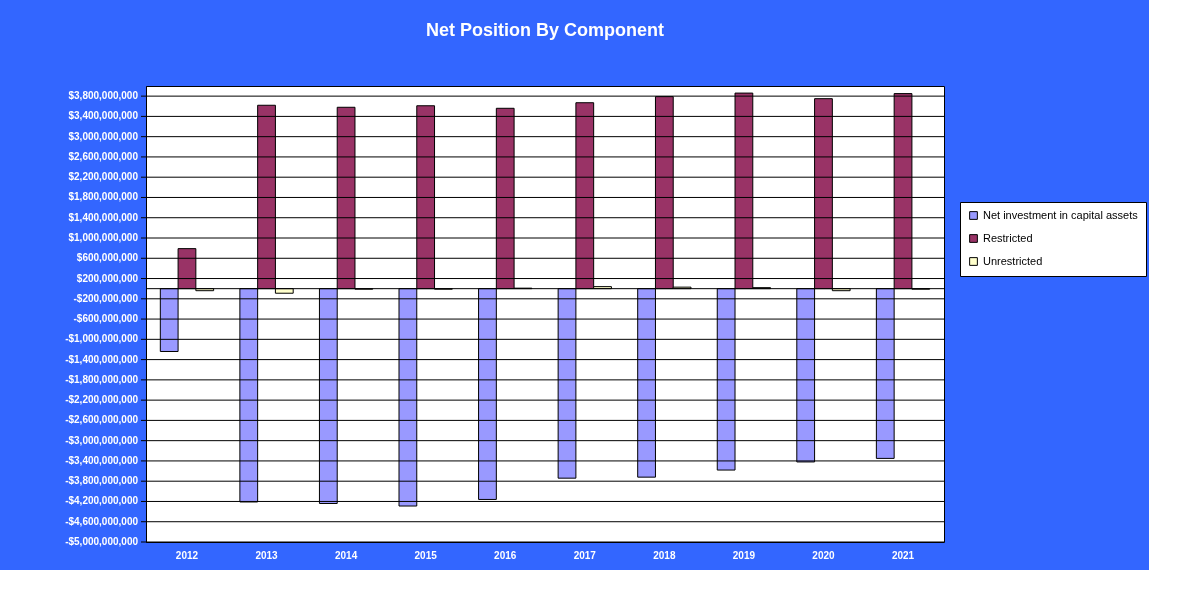 The height and width of the screenshot is (607, 1187). I want to click on x-tick-label: 2016, so click(505, 555).